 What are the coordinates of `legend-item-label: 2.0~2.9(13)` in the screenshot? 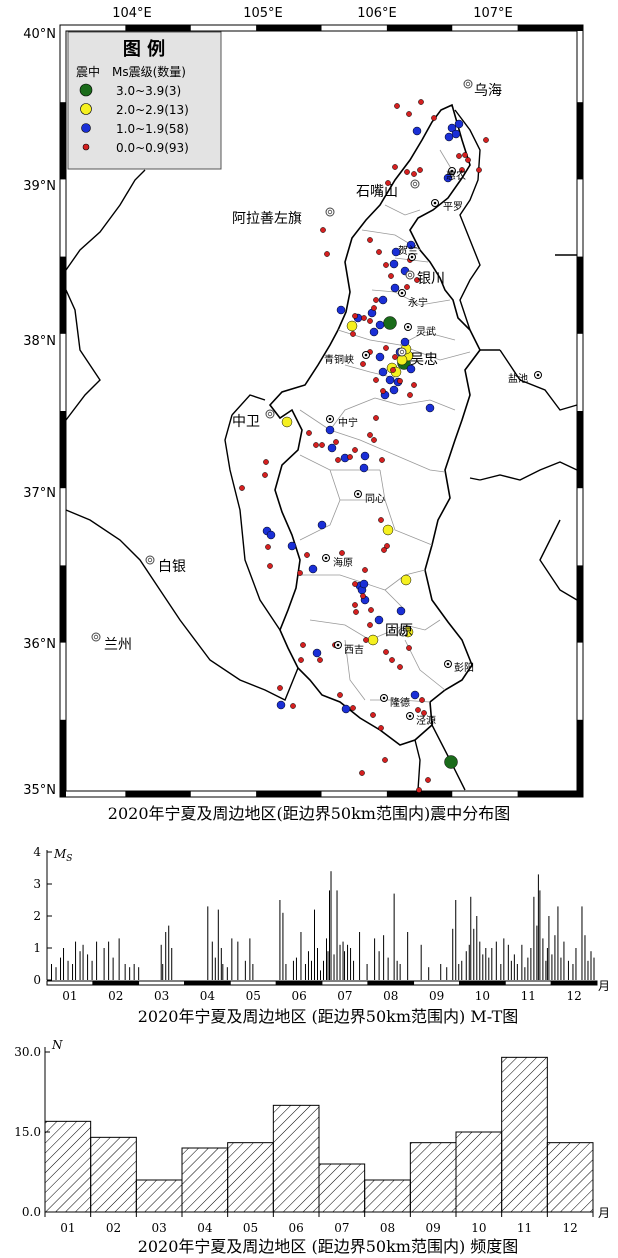 It's located at (152, 110).